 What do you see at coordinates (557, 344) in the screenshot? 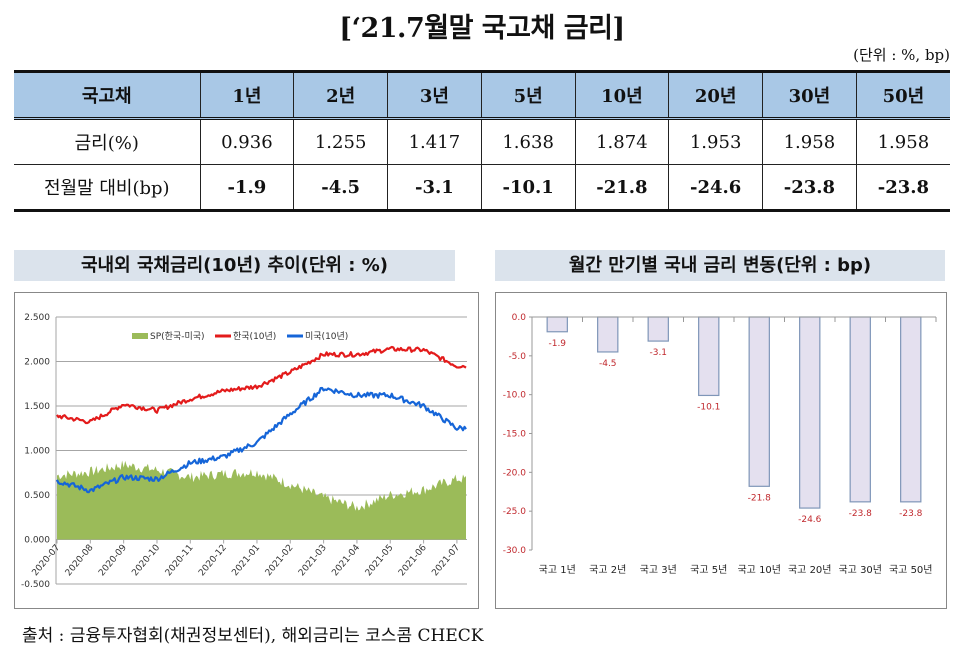
I see `bar-data-label: -1.9` at bounding box center [557, 344].